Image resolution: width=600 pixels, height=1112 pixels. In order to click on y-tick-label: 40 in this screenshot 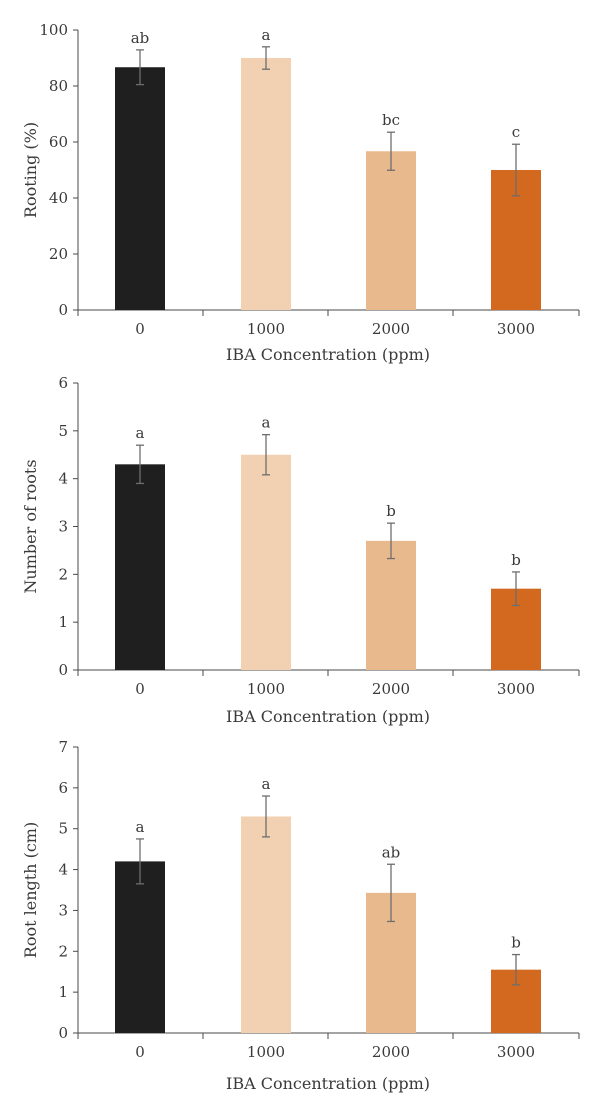, I will do `click(58, 198)`.